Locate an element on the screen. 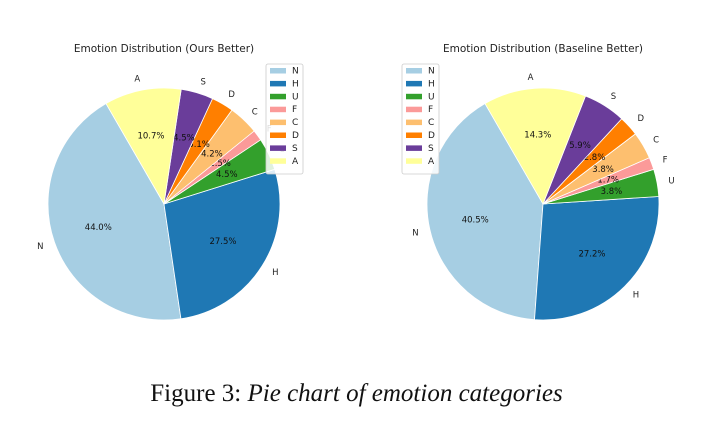 Image resolution: width=713 pixels, height=444 pixels. slice-category-label: F is located at coordinates (665, 160).